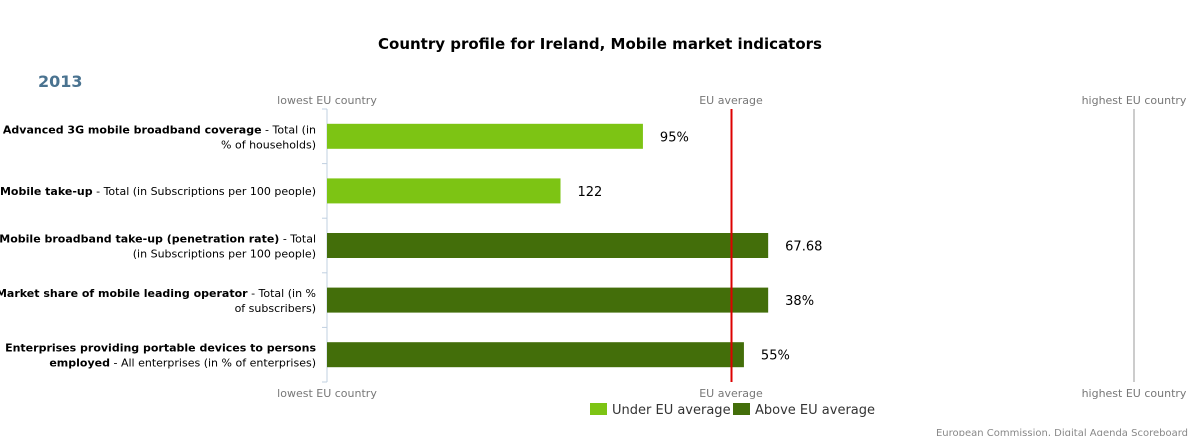 The image size is (1200, 436). I want to click on value-label: 67.68, so click(803, 247).